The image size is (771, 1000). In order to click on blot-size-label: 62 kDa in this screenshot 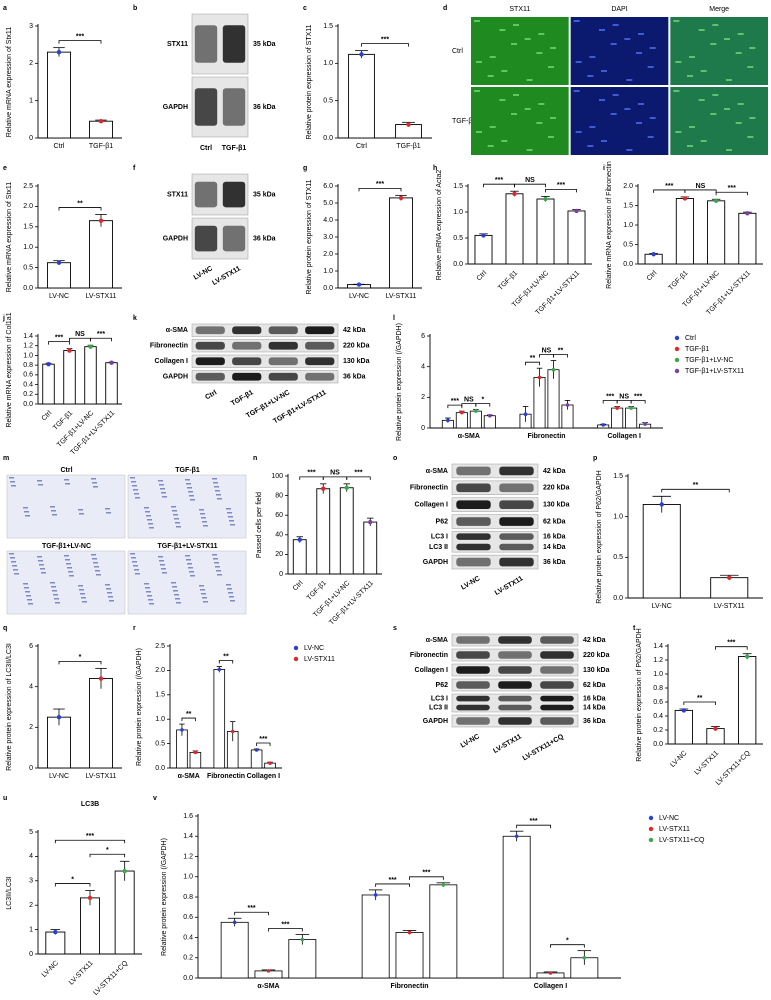, I will do `click(594, 685)`.